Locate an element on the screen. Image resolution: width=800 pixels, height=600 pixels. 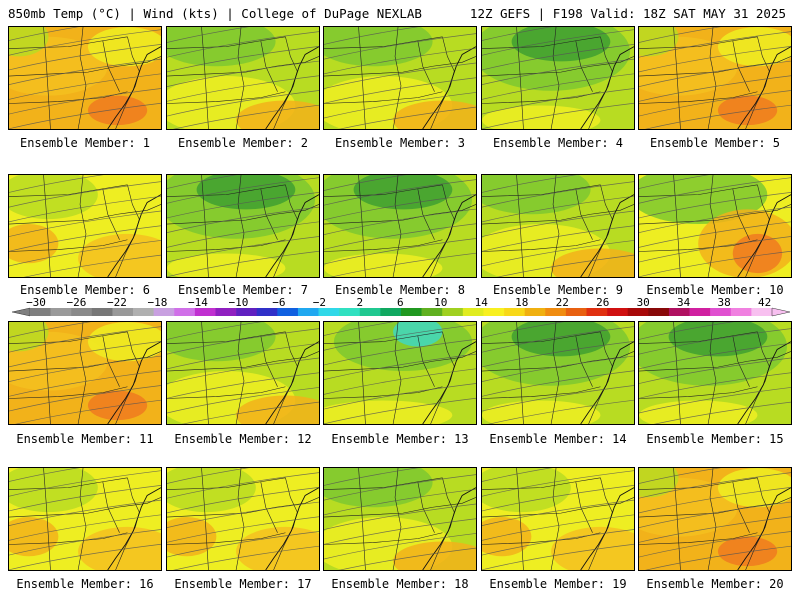
colorbar-tick-label: 2 is located at coordinates (360, 302).